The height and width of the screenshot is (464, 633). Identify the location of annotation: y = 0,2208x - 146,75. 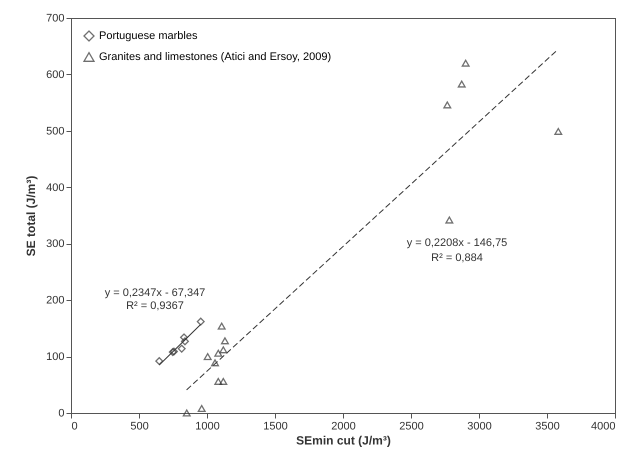
(457, 243).